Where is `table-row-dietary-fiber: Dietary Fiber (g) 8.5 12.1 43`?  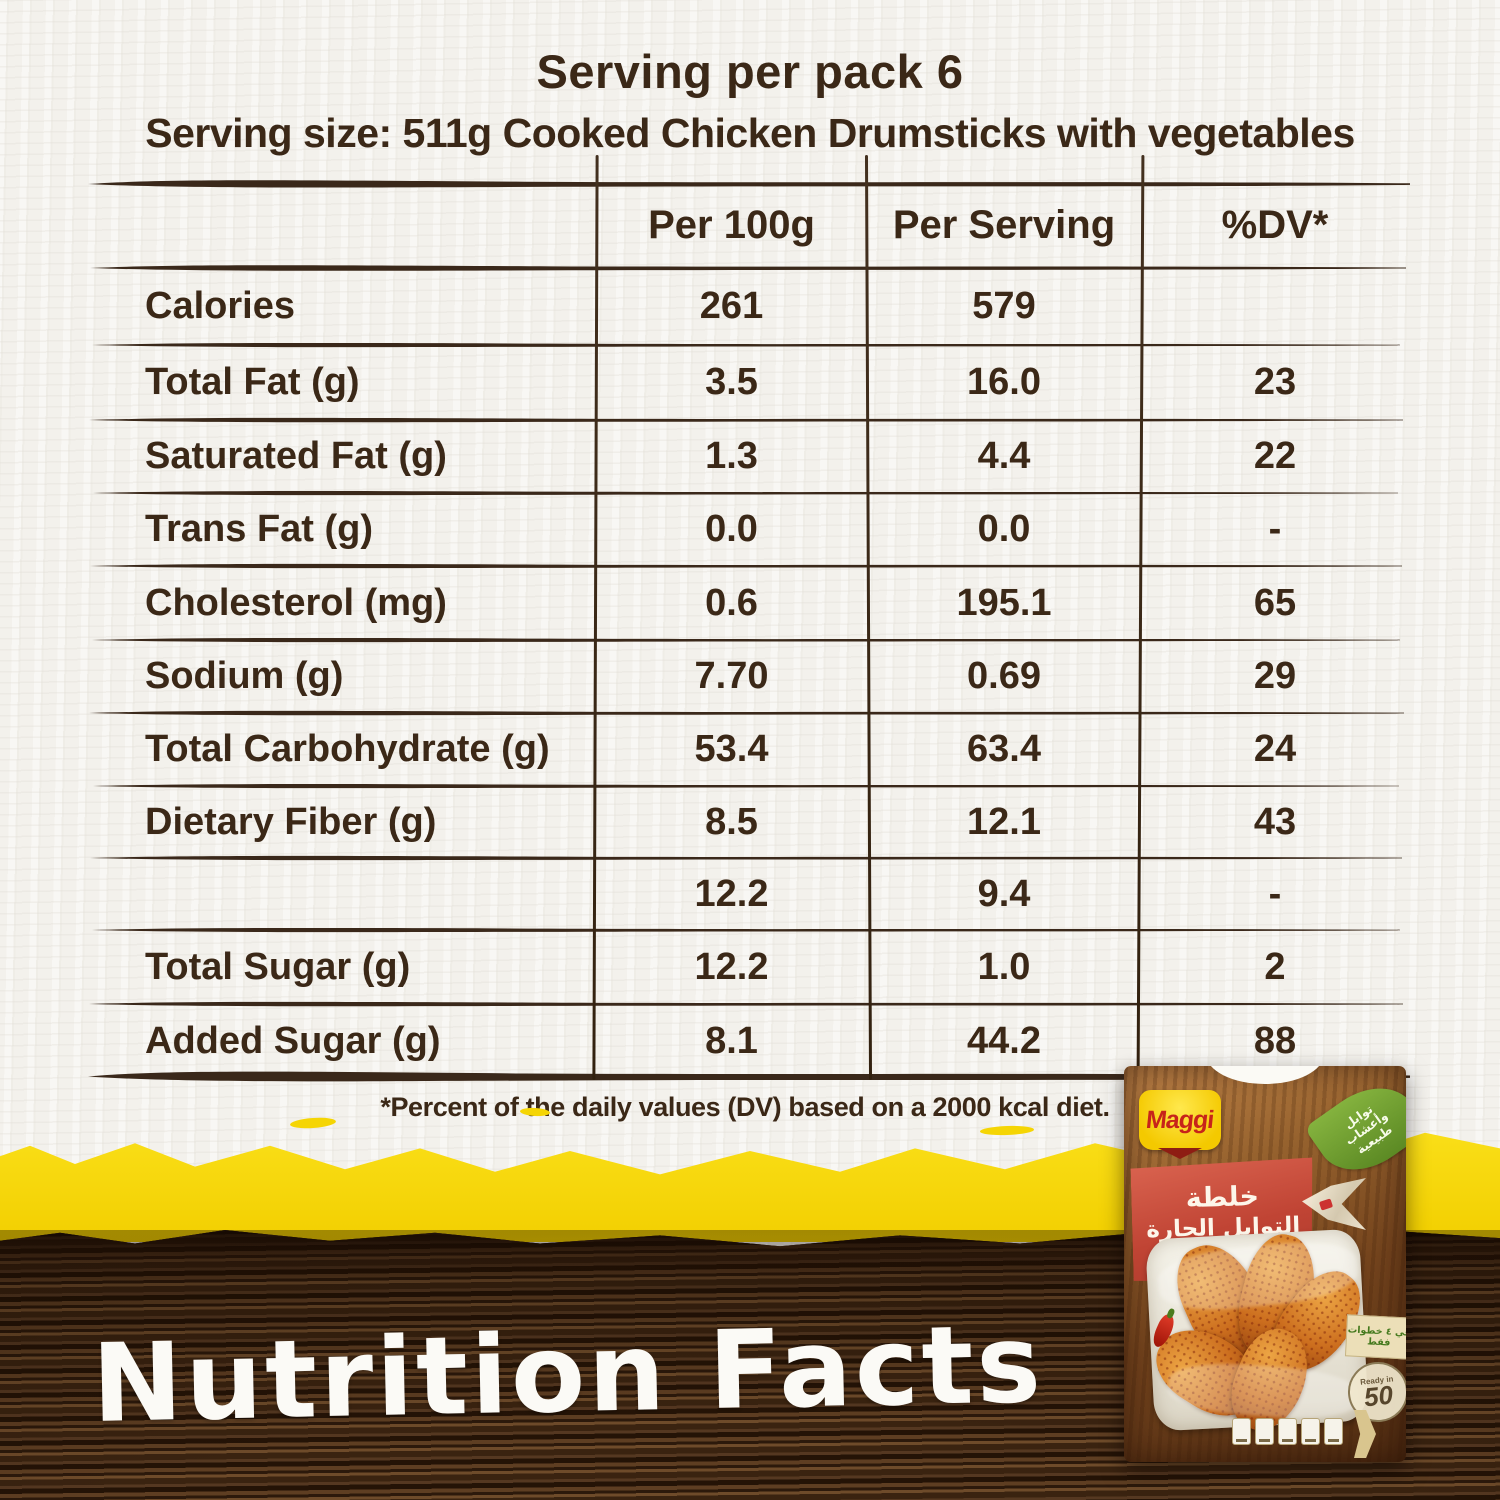 table-row-dietary-fiber: Dietary Fiber (g) 8.5 12.1 43 is located at coordinates (750, 822).